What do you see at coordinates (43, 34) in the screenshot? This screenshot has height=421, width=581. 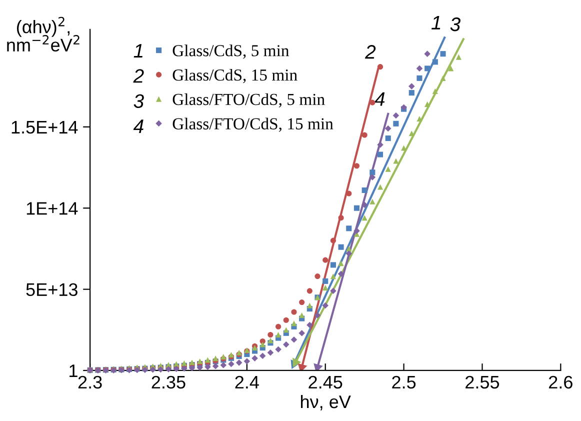 I see `text: (αhν)$^{2}$, nm$^{−2}$eV$^{2}$` at bounding box center [43, 34].